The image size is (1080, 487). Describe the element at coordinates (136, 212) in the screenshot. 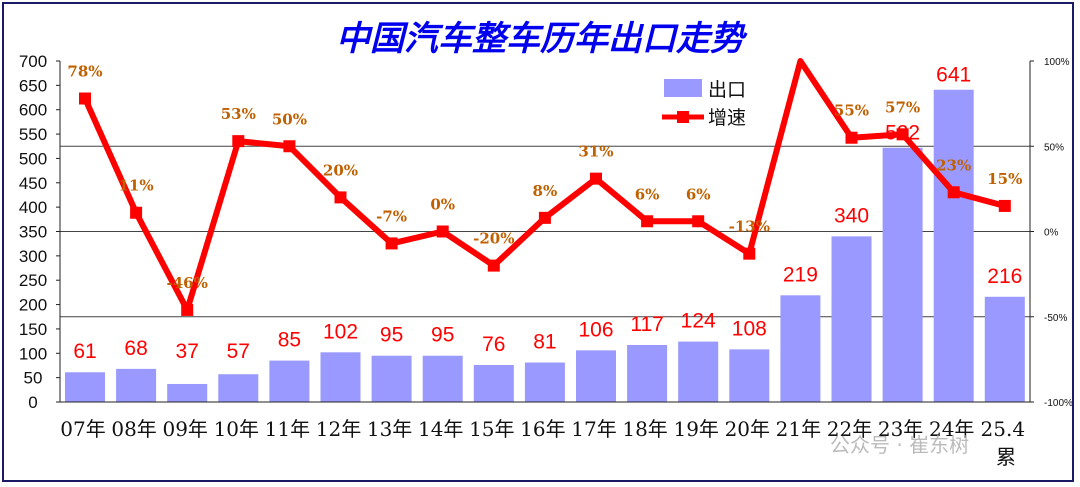

I see `growth-point-08年` at that location.